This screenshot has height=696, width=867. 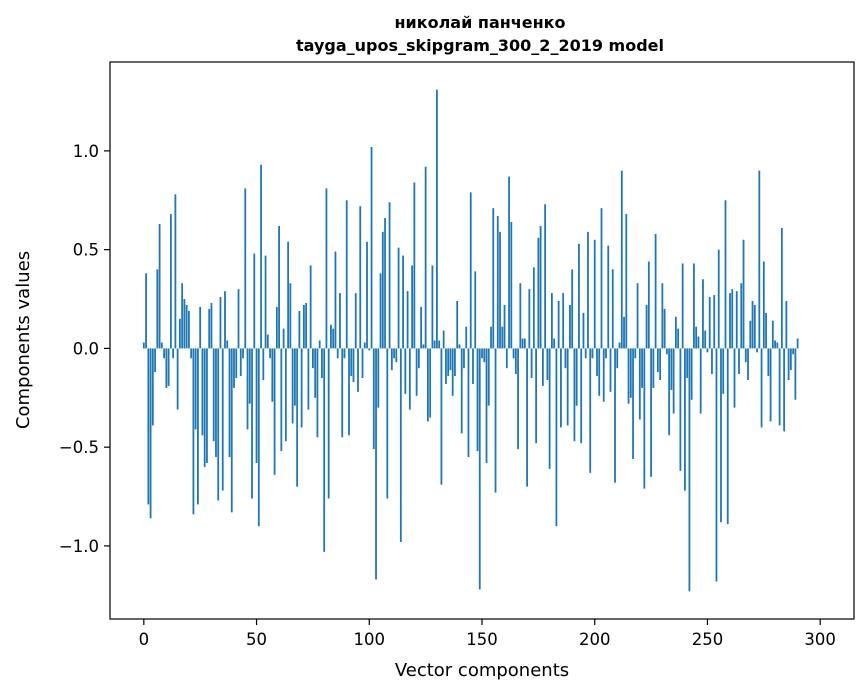 I want to click on y-axis-label: Components values, so click(x=23, y=340).